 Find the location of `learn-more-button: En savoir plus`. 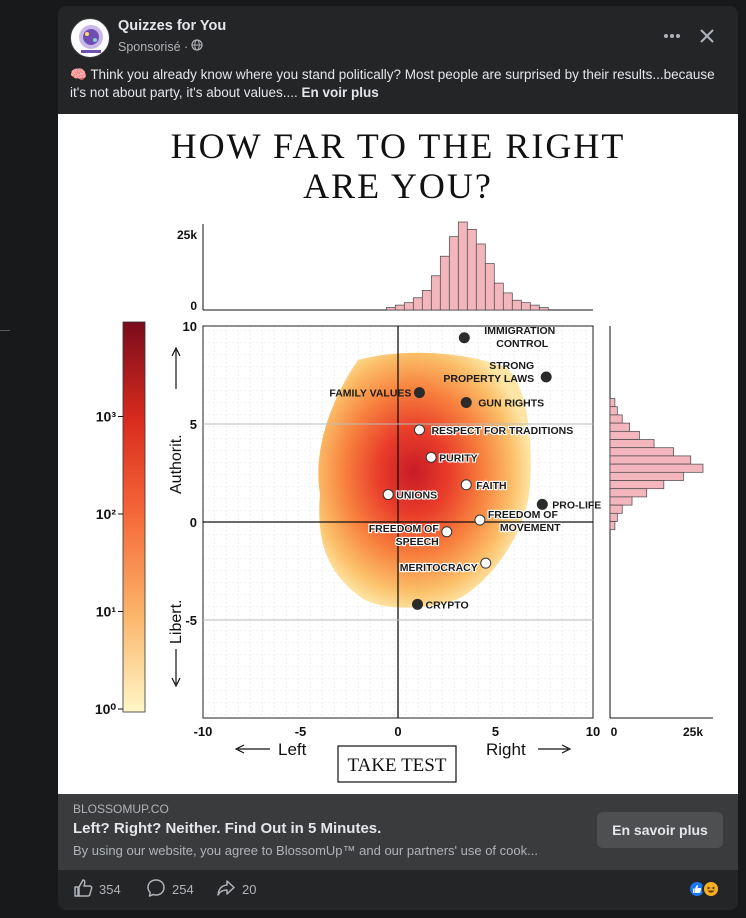

learn-more-button: En savoir plus is located at coordinates (660, 830).